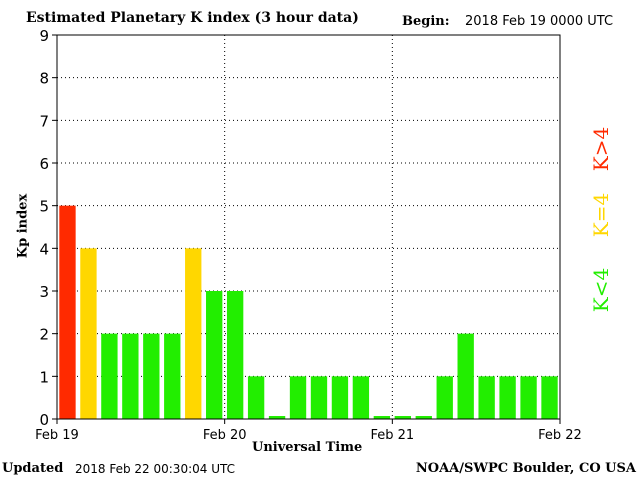 The height and width of the screenshot is (480, 640). I want to click on y-tick-label: 1, so click(44, 377).